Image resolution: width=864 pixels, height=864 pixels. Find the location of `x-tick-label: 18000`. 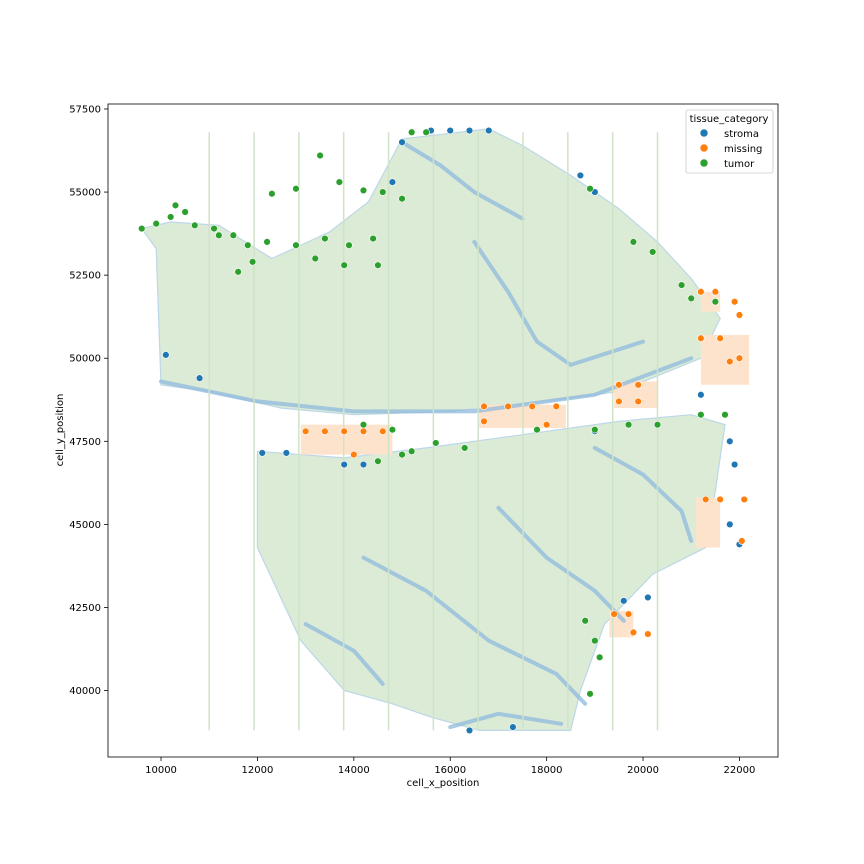

x-tick-label: 18000 is located at coordinates (547, 770).